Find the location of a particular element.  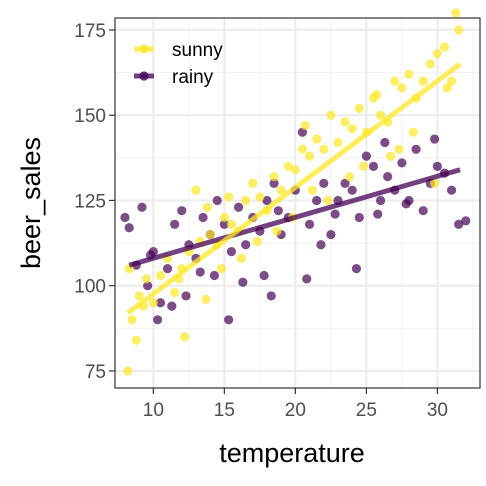

legend-label-sunny: sunny is located at coordinates (197, 50).